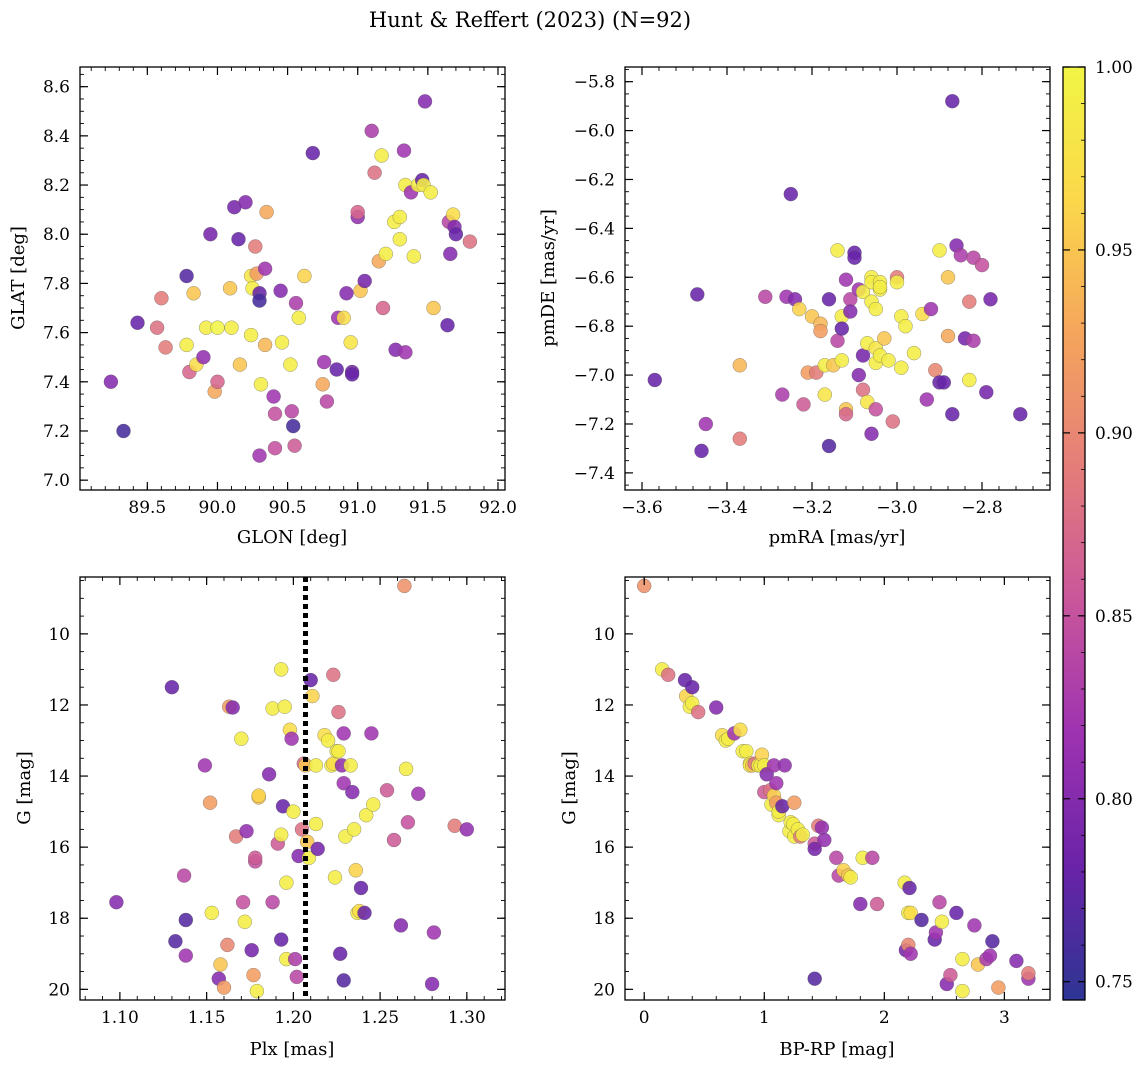  Describe the element at coordinates (644, 1018) in the screenshot. I see `x-tick-label: 0` at that location.